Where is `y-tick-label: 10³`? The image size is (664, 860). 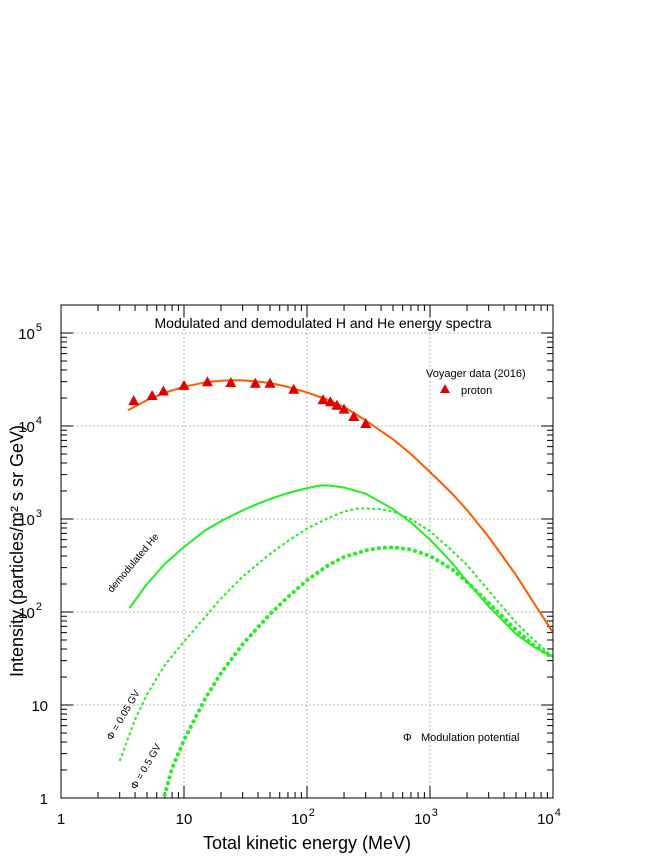
y-tick-label: 10³ is located at coordinates (30, 518).